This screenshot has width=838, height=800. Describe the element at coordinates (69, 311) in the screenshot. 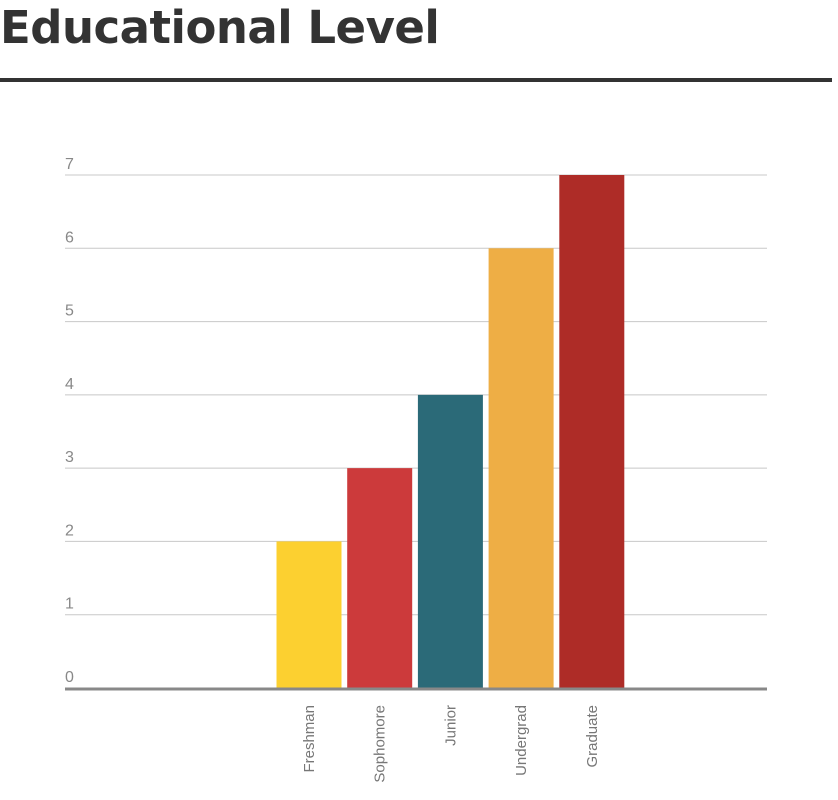

I see `y-tick-label: 5` at that location.